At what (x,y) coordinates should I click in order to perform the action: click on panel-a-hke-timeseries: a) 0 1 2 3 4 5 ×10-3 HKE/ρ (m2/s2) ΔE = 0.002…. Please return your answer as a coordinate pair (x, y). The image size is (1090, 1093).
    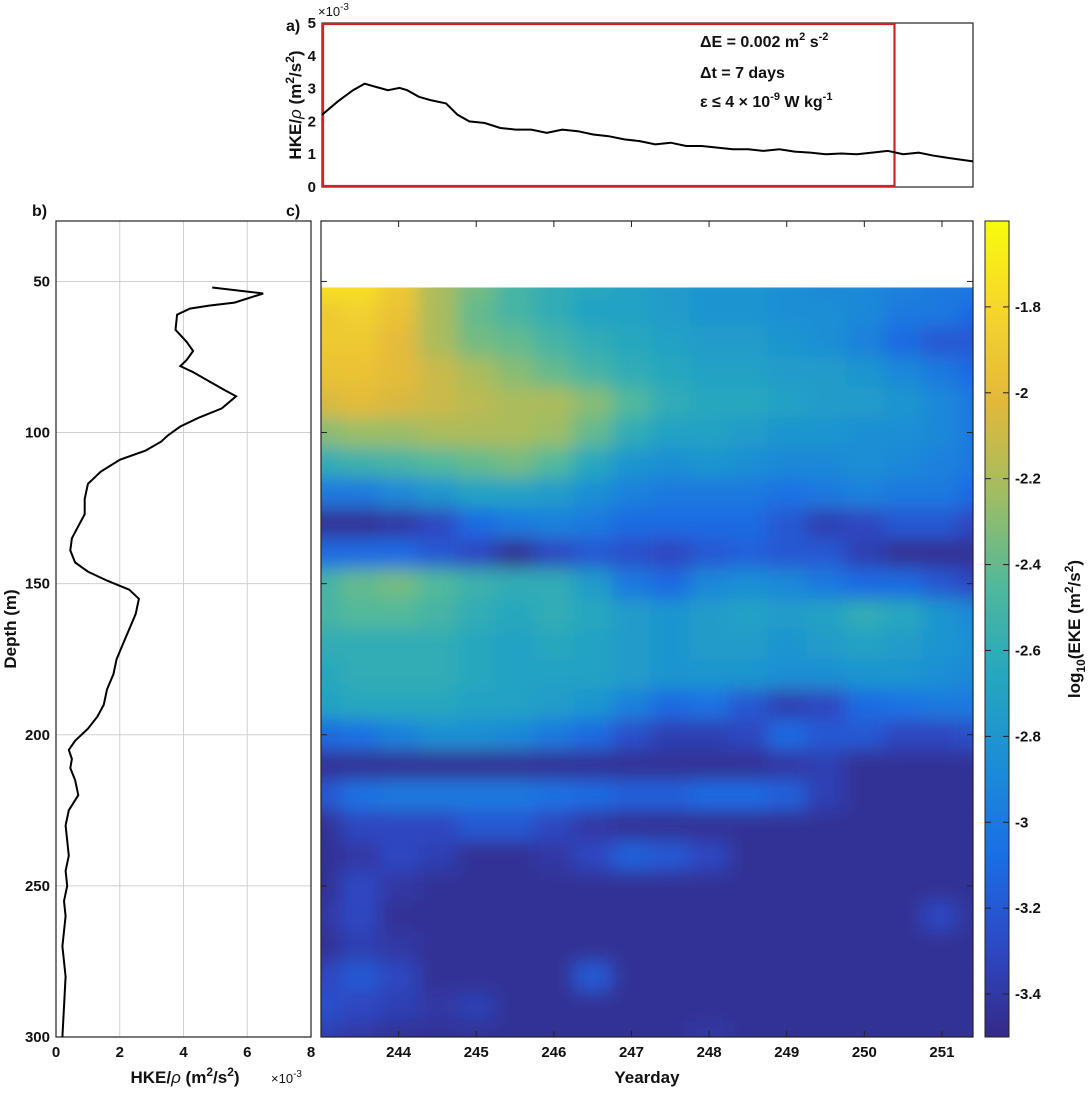
    Looking at the image, I should click on (628, 99).